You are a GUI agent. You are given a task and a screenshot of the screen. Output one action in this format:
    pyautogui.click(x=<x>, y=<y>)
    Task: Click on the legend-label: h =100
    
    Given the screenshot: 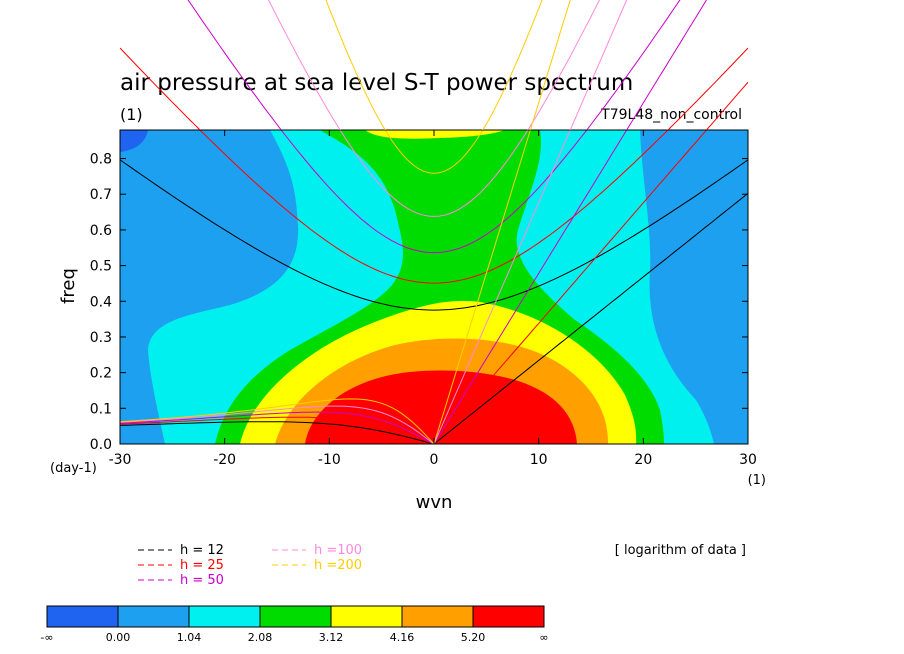 What is the action you would take?
    pyautogui.click(x=338, y=550)
    